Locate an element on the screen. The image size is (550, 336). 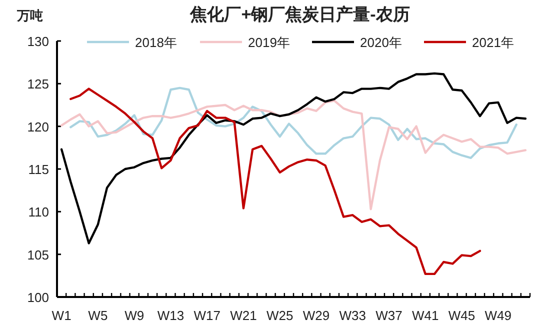
legend-label: 2019年 is located at coordinates (269, 42).